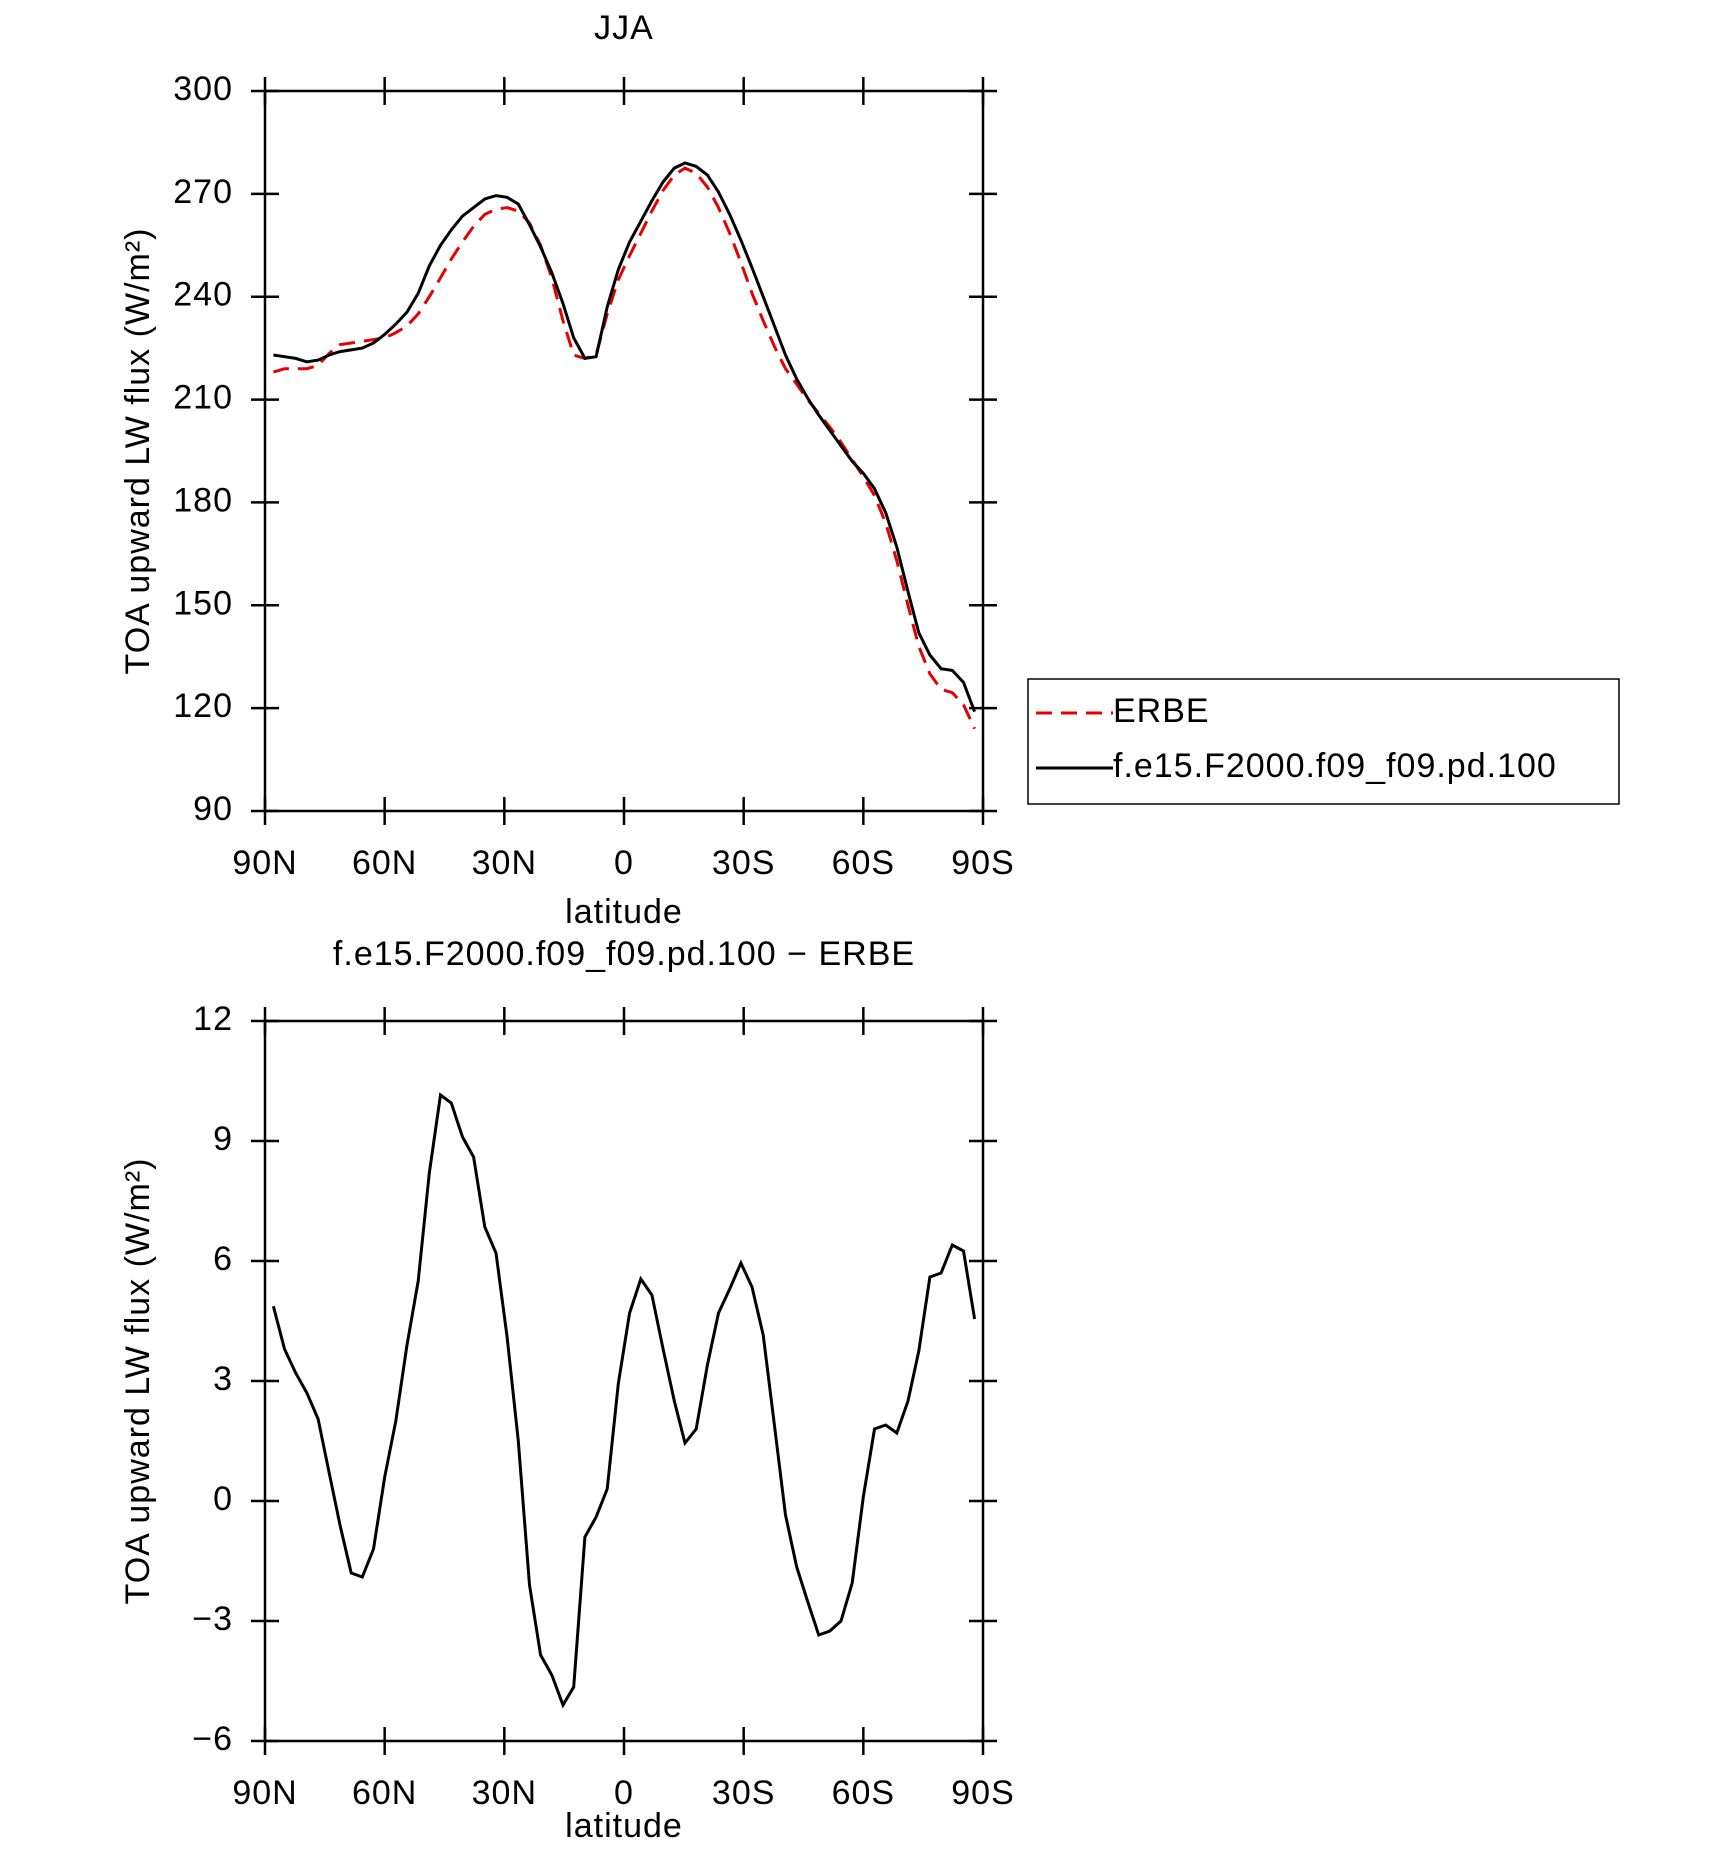 This screenshot has height=1849, width=1710. Describe the element at coordinates (203, 706) in the screenshot. I see `y-tick-label: 120` at that location.